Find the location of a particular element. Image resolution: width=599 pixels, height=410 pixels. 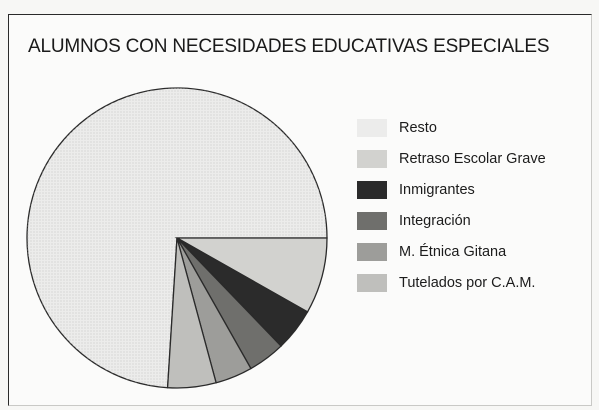

legend-label: Tutelados por C.A.M. is located at coordinates (467, 282).